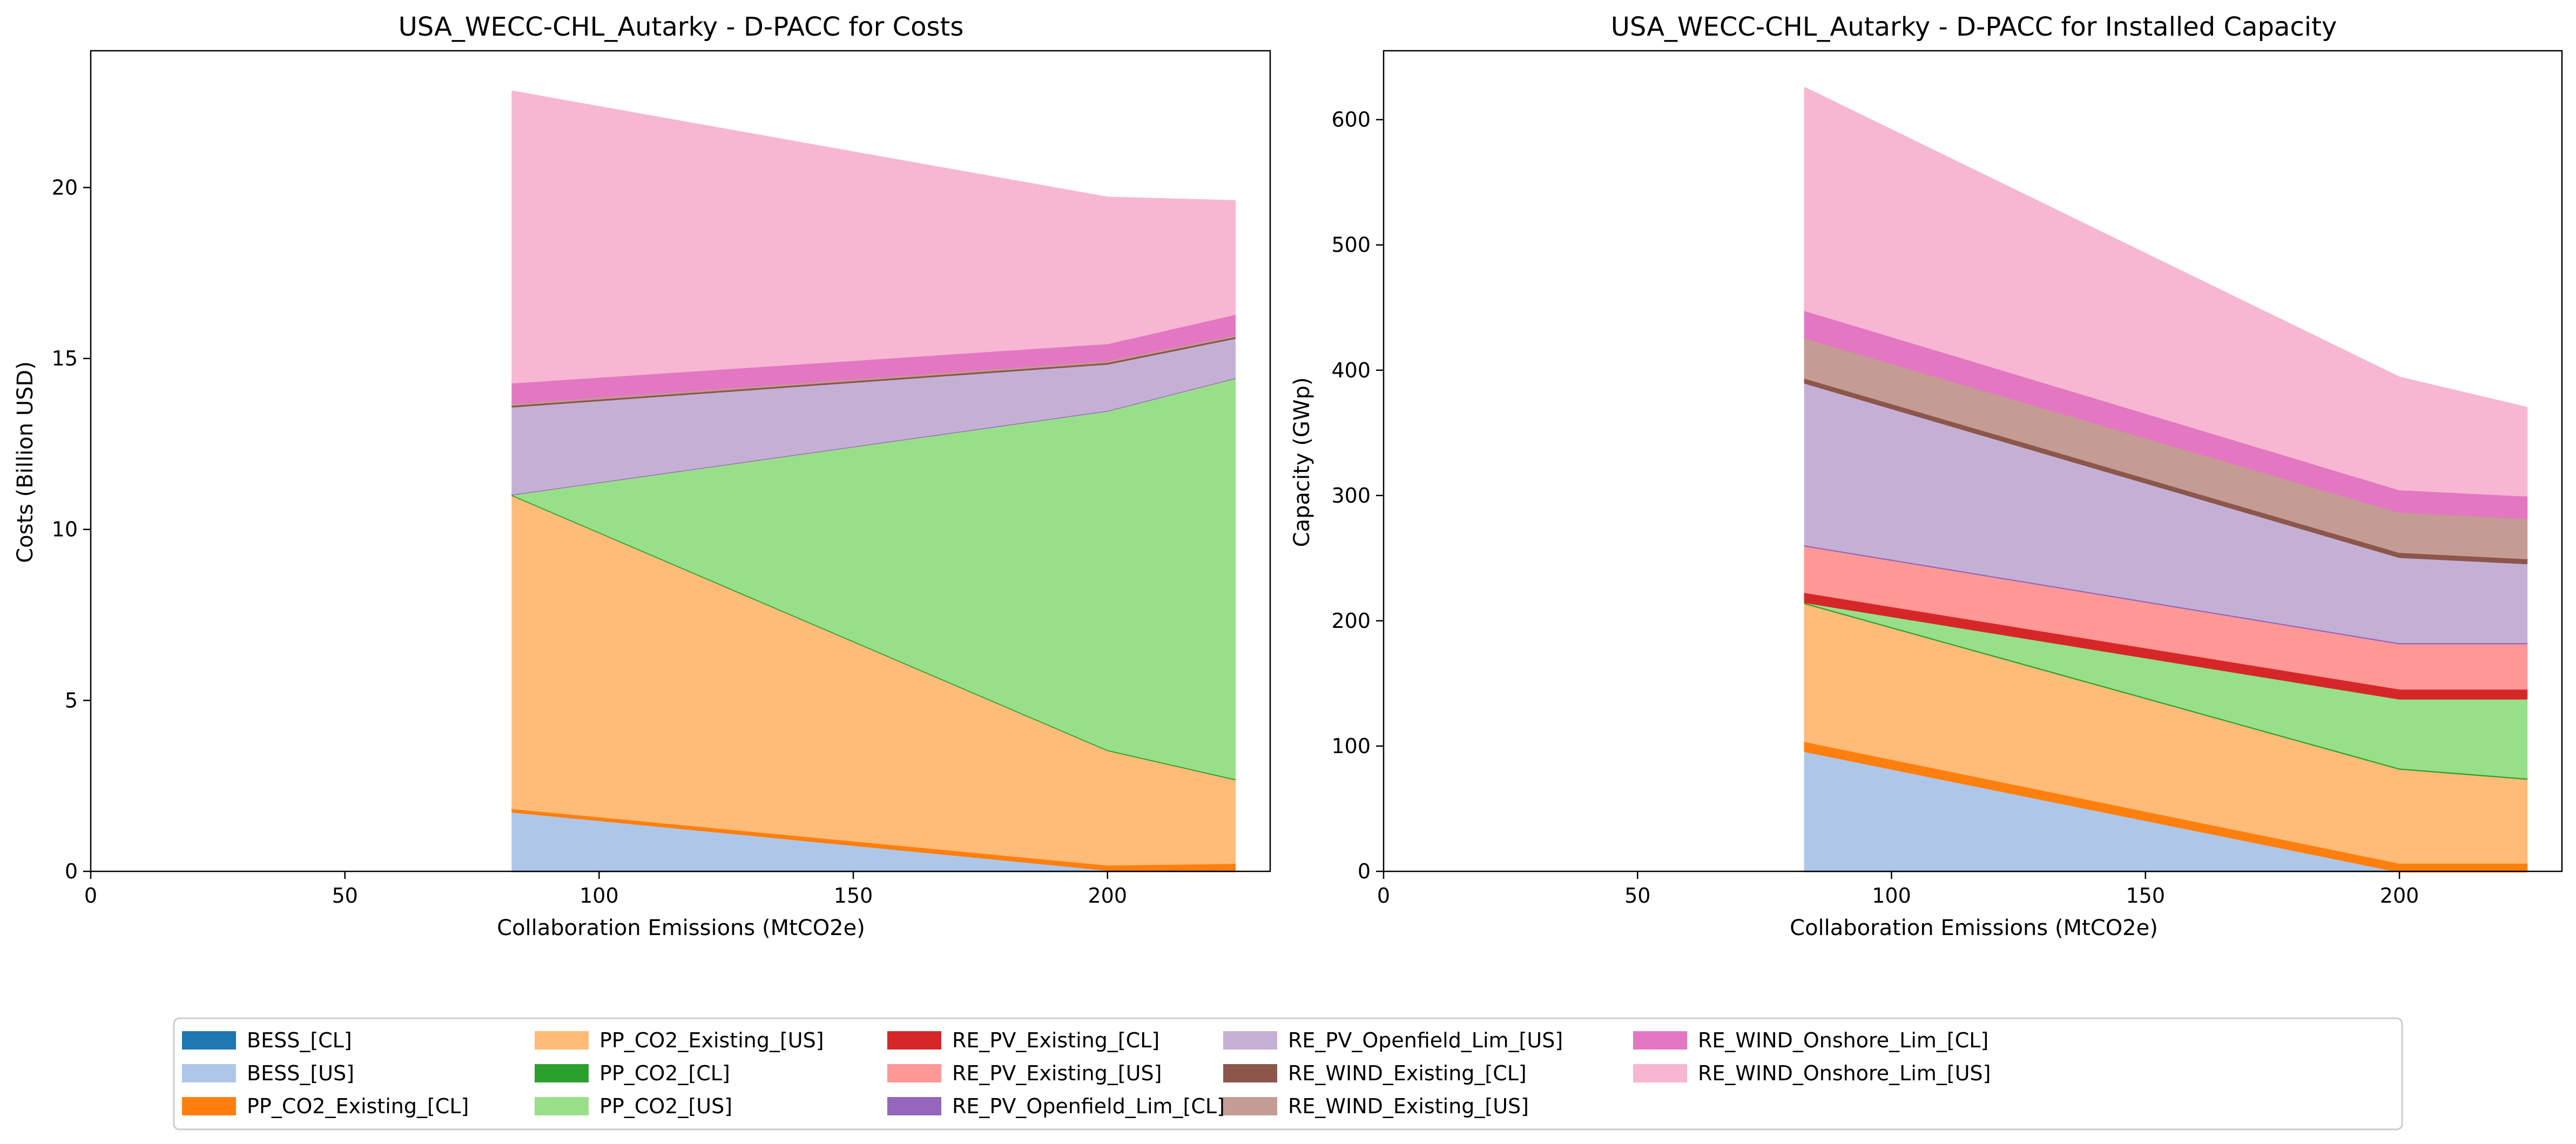  Describe the element at coordinates (65, 529) in the screenshot. I see `y-tick-label: 10` at that location.